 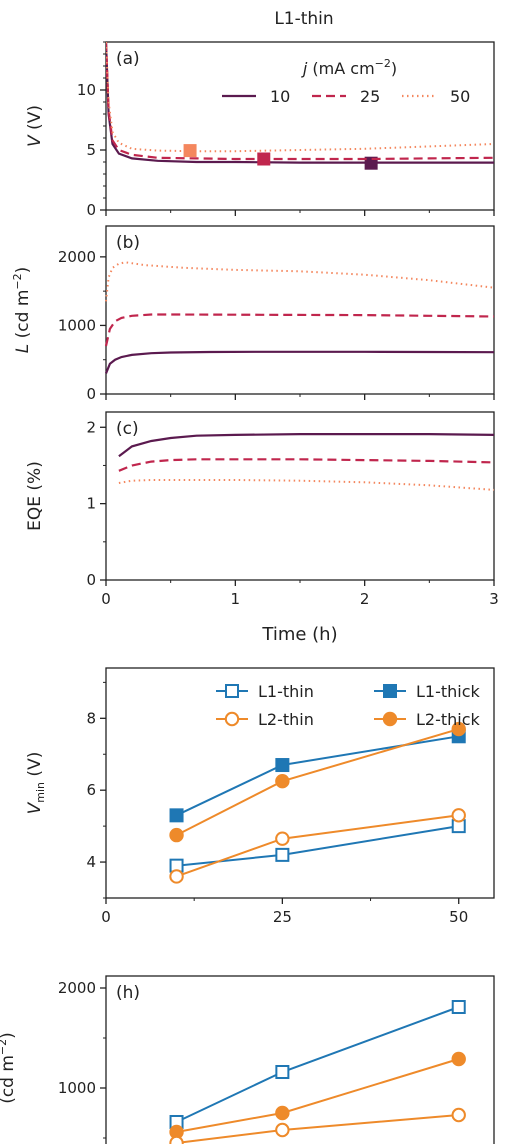 I want to click on y-axis-label: Vmin (V), so click(x=36, y=783).